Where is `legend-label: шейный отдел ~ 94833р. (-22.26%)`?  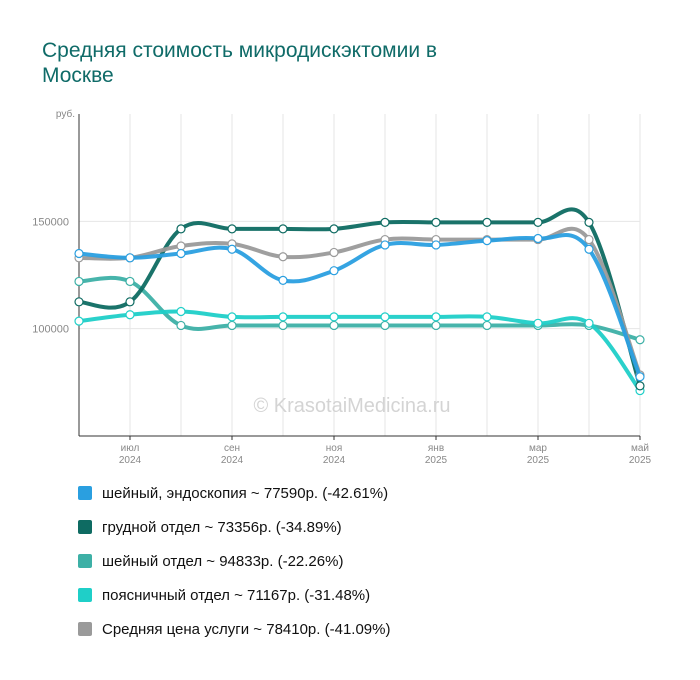
legend-label: шейный отдел ~ 94833р. (-22.26%) is located at coordinates (223, 561).